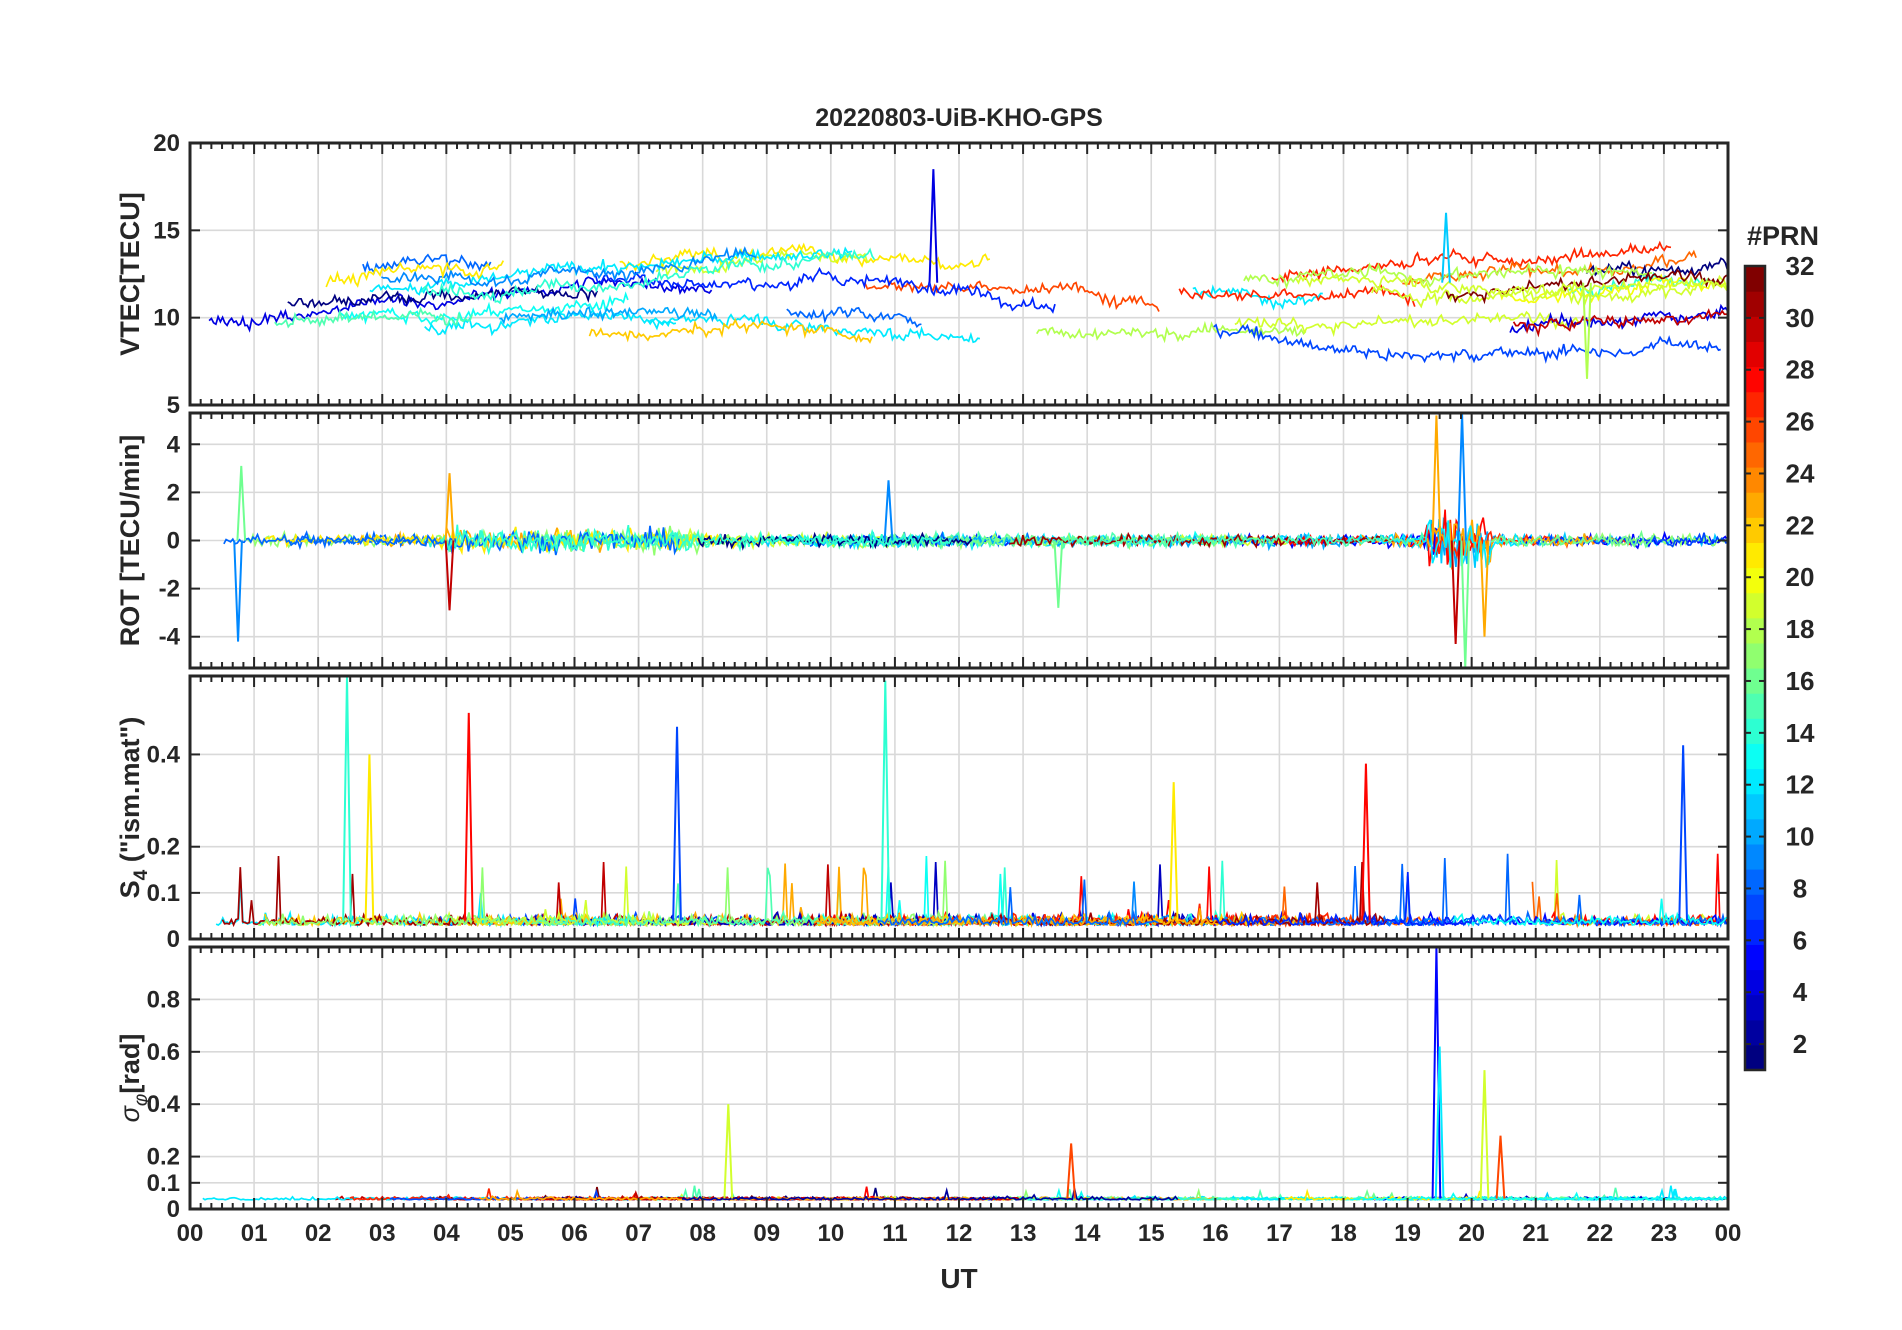  Describe the element at coordinates (1800, 577) in the screenshot. I see `colorbar-tick-label: 20` at that location.